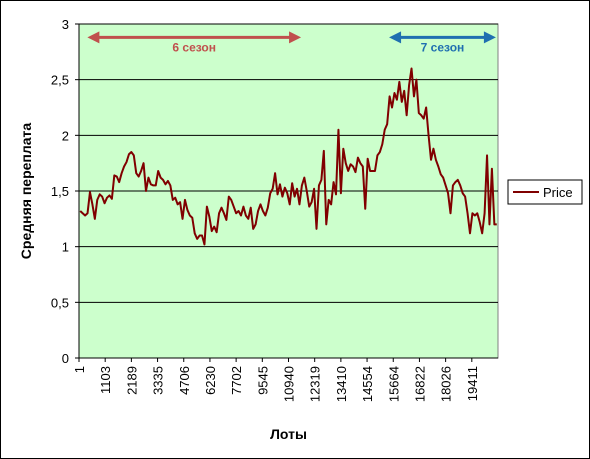  I want to click on x-tick-label: 10940, so click(289, 384).